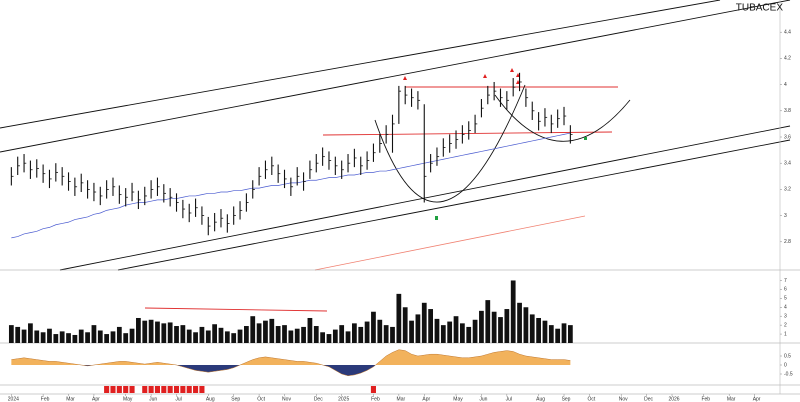 The width and height of the screenshot is (800, 402). Describe the element at coordinates (785, 216) in the screenshot. I see `y-tick-label: 3` at that location.